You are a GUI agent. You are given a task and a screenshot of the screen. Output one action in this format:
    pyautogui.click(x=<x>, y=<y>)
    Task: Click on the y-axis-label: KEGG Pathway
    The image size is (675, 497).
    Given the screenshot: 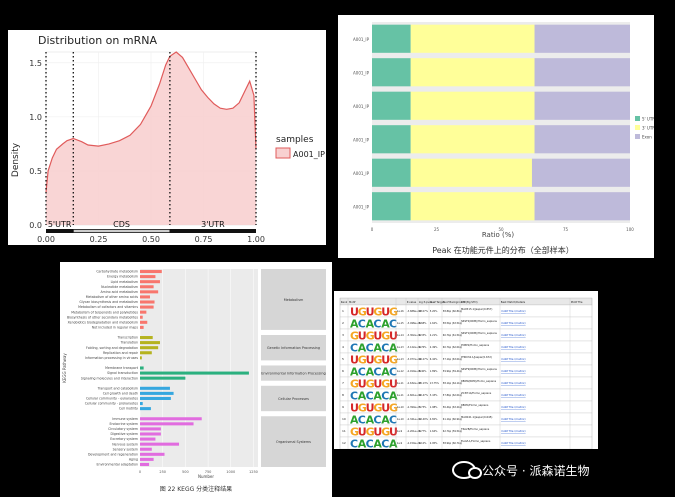 What is the action you would take?
    pyautogui.click(x=64, y=368)
    